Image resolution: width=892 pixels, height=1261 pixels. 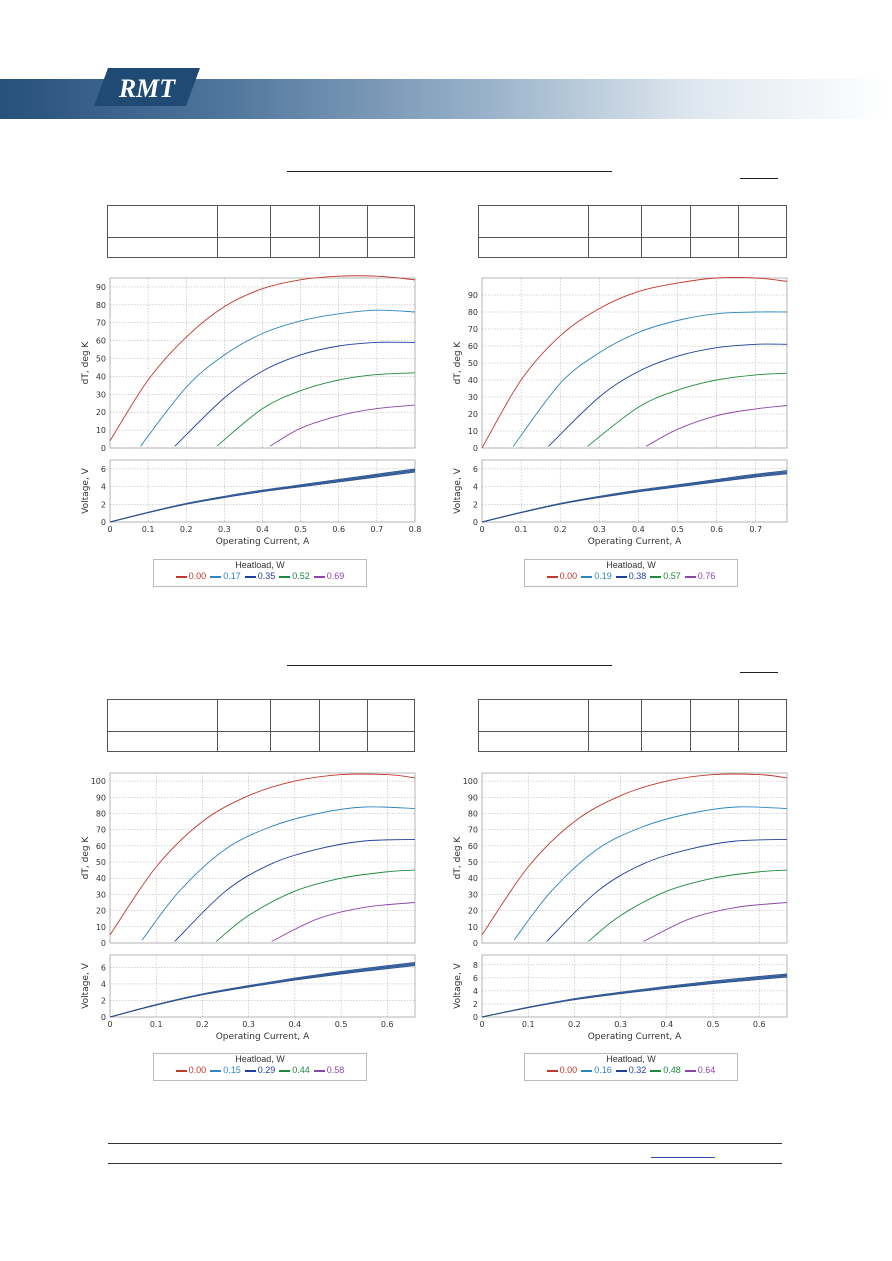 I want to click on legend-label: 0.38, so click(x=637, y=576).